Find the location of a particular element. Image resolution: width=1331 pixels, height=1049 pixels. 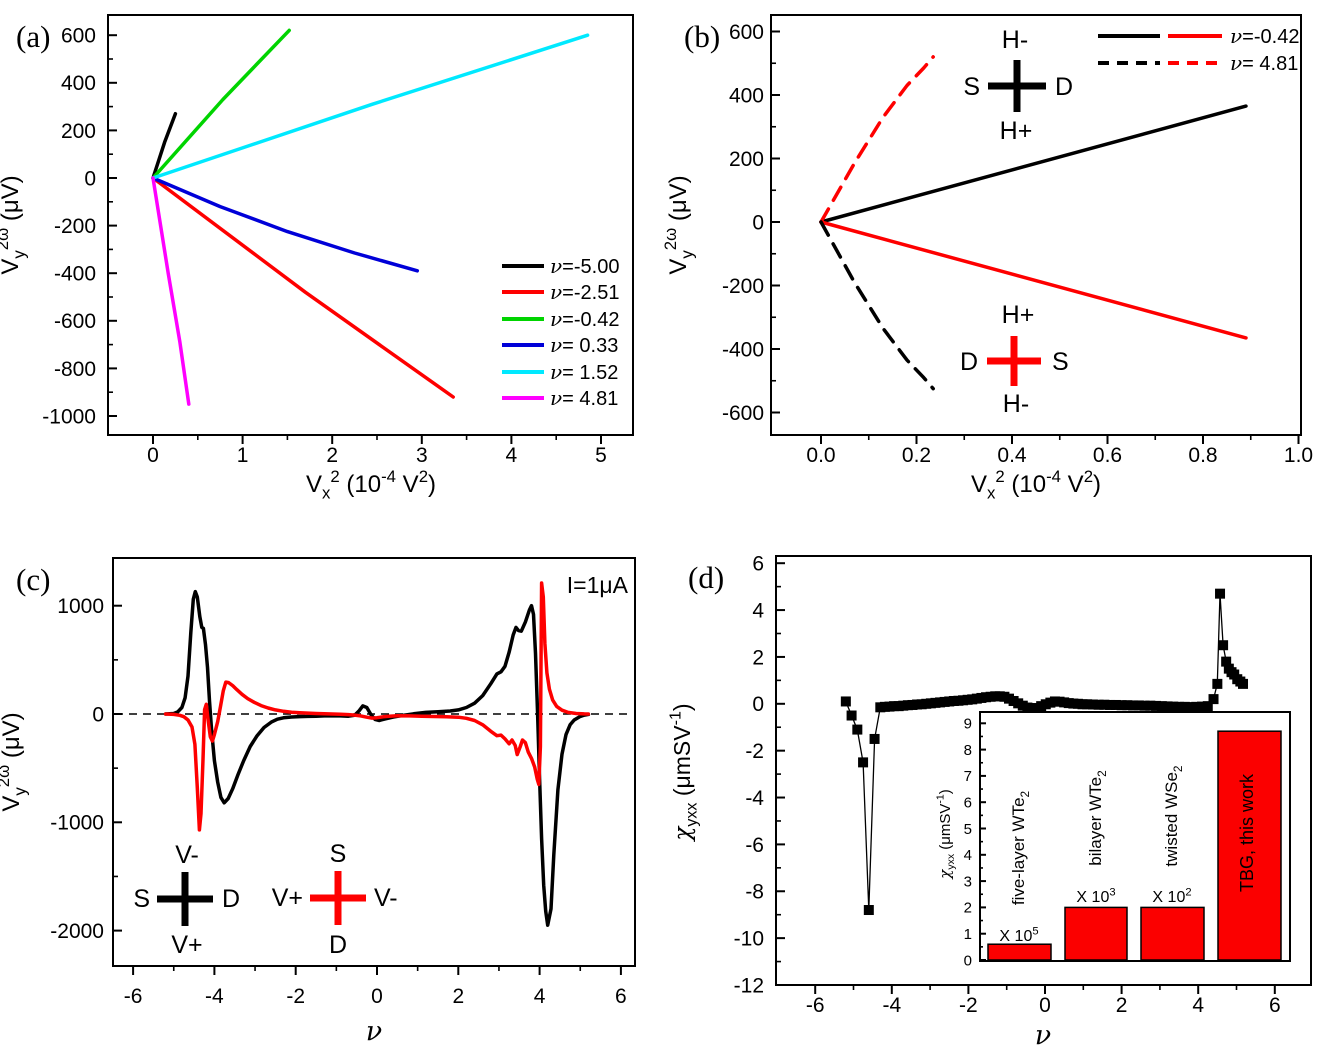

svg-text: ν= 0.33 is located at coordinates (584, 345).